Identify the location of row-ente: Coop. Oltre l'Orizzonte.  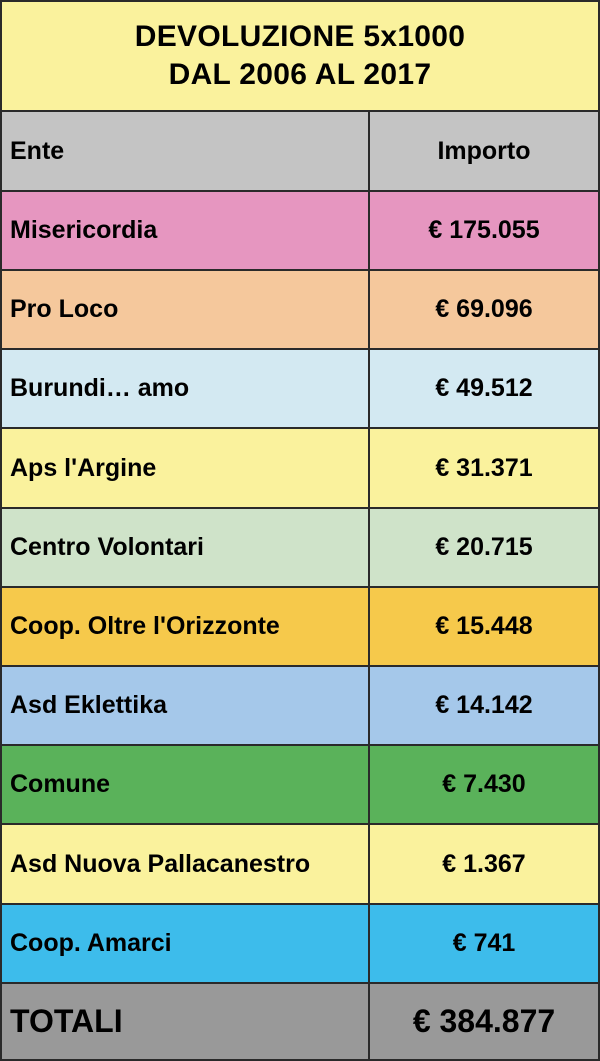
(186, 626).